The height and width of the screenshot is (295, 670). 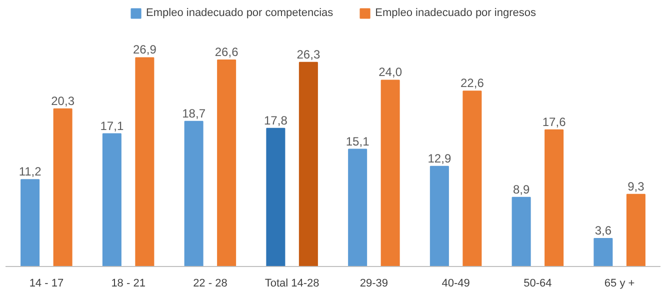 I want to click on data-label: 26,9, so click(x=145, y=49).